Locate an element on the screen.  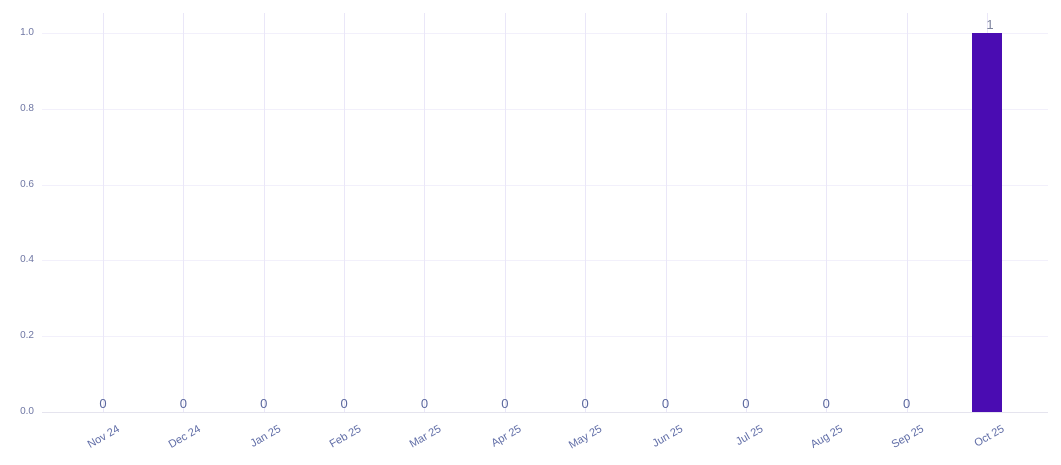
x-axis-line is located at coordinates (545, 412).